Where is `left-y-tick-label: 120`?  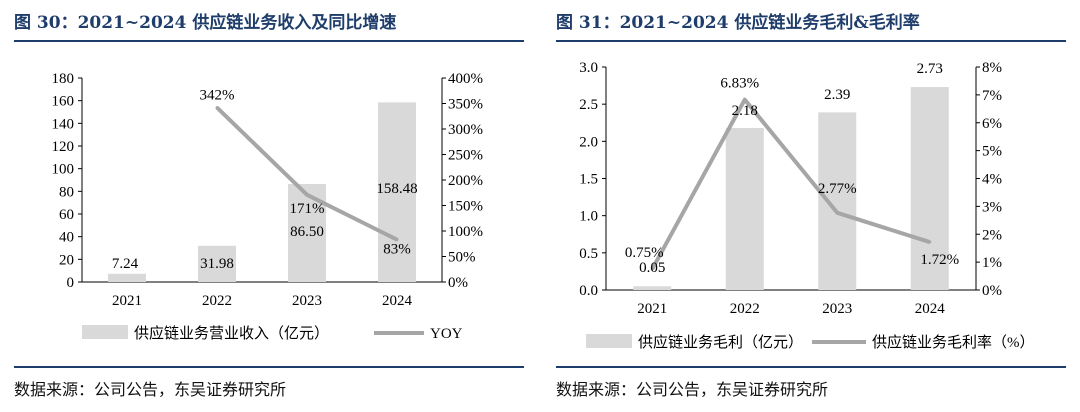
left-y-tick-label: 120 is located at coordinates (63, 147).